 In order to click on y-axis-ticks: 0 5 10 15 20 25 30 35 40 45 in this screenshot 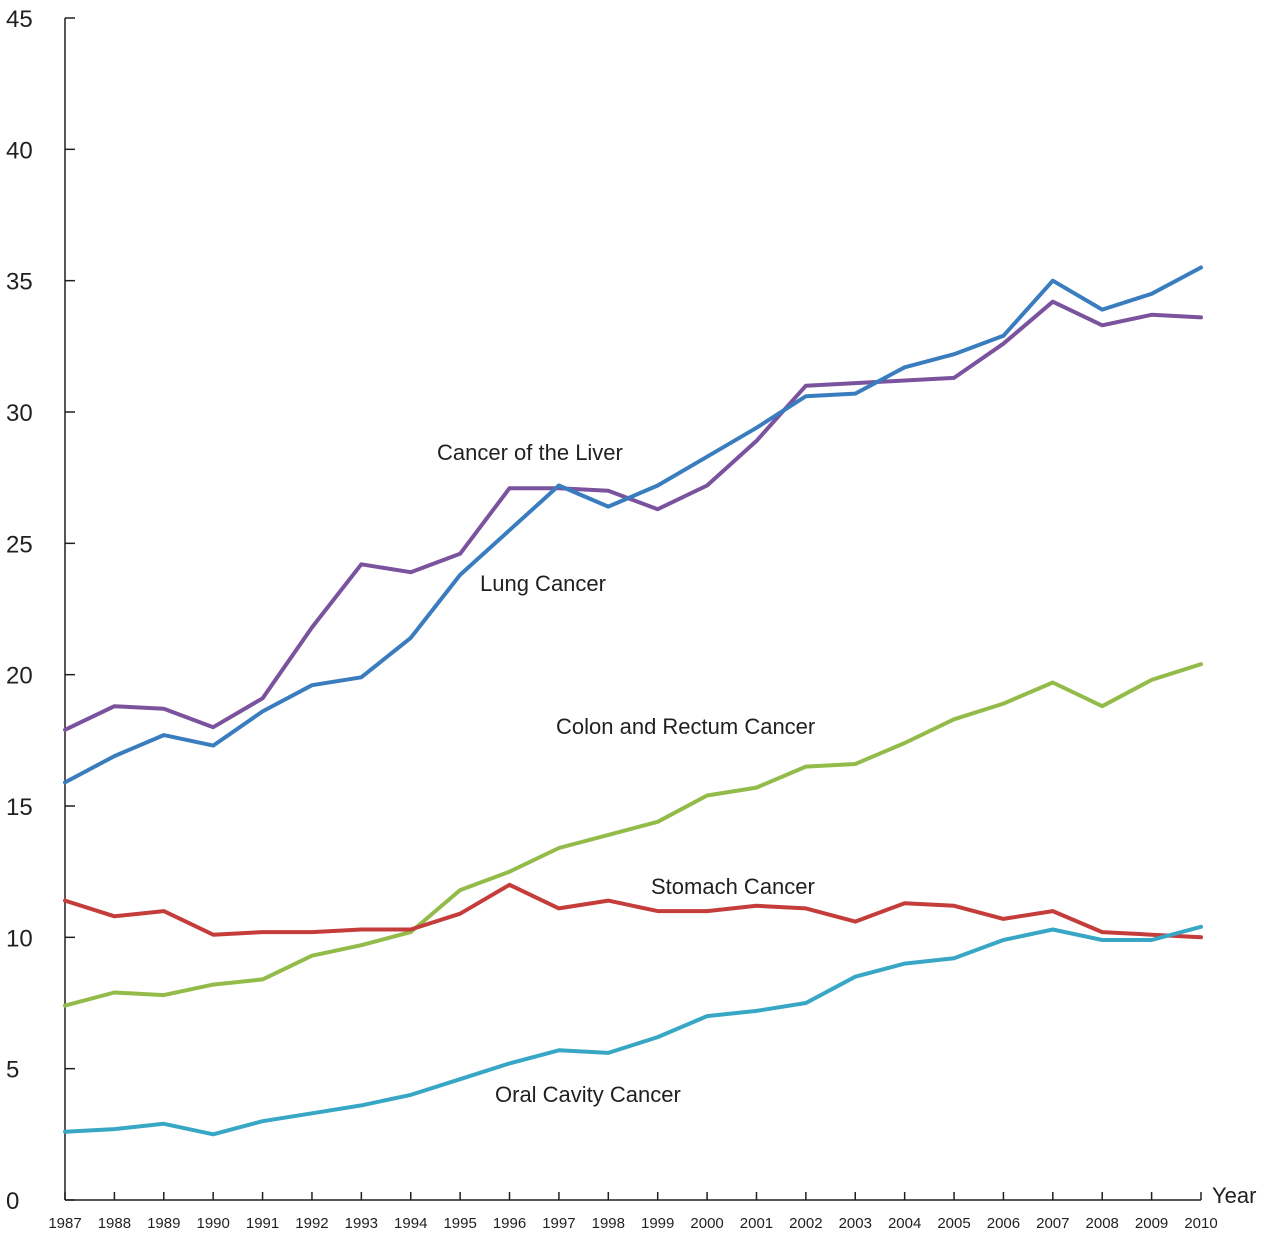, I will do `click(40, 610)`.